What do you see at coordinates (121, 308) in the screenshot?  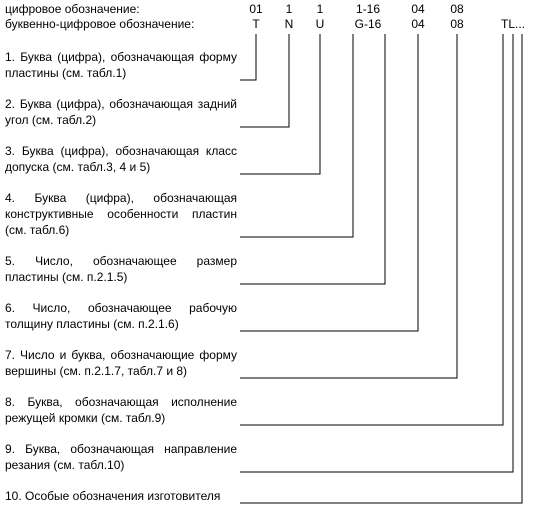 I see `item-6-line-1: 6. Число, обозначающее рабочую` at bounding box center [121, 308].